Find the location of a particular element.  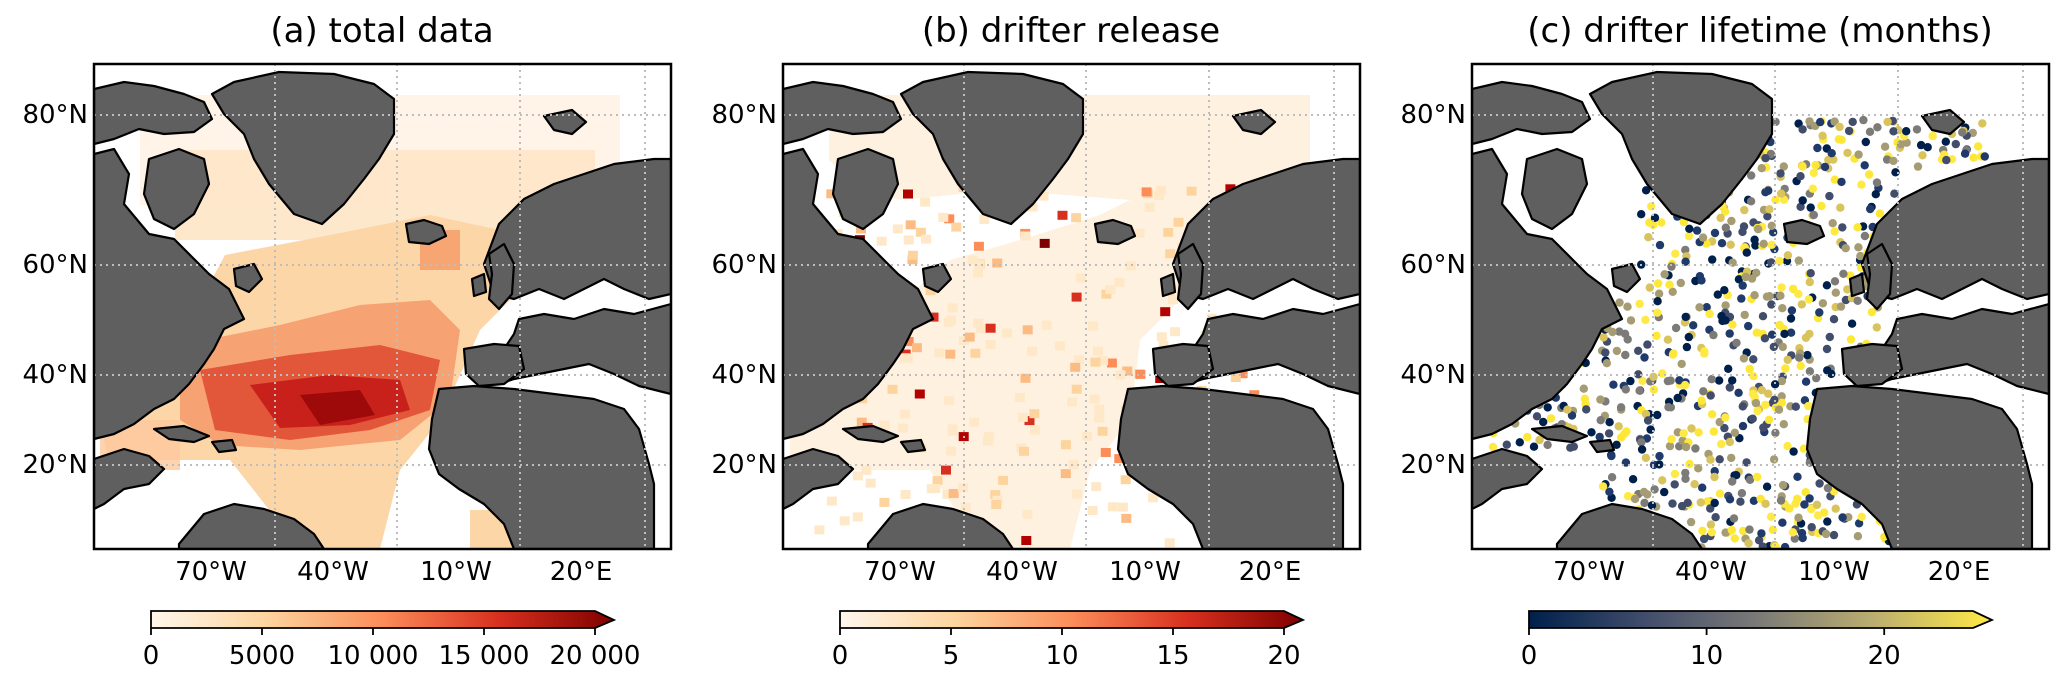

panel-c-colorbar-bar is located at coordinates (1761, 619).